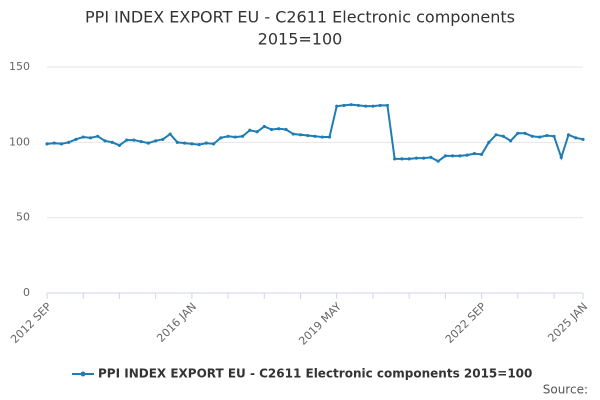  I want to click on x-tick-label: 2012 SEP, so click(31, 323).